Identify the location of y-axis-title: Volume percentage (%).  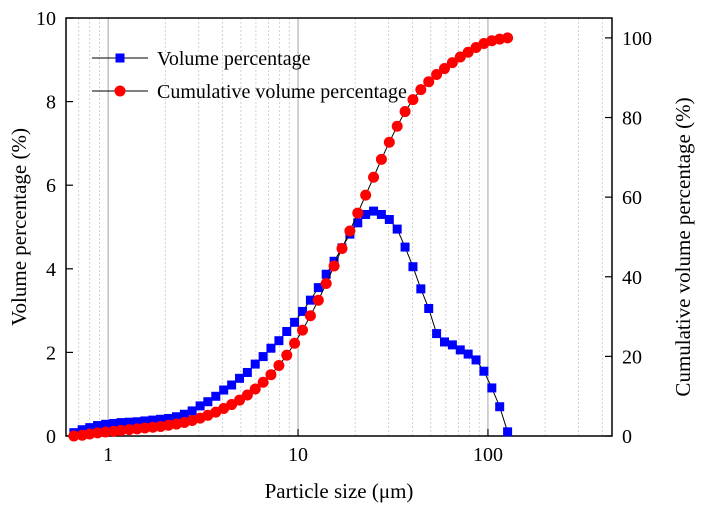
(19, 227).